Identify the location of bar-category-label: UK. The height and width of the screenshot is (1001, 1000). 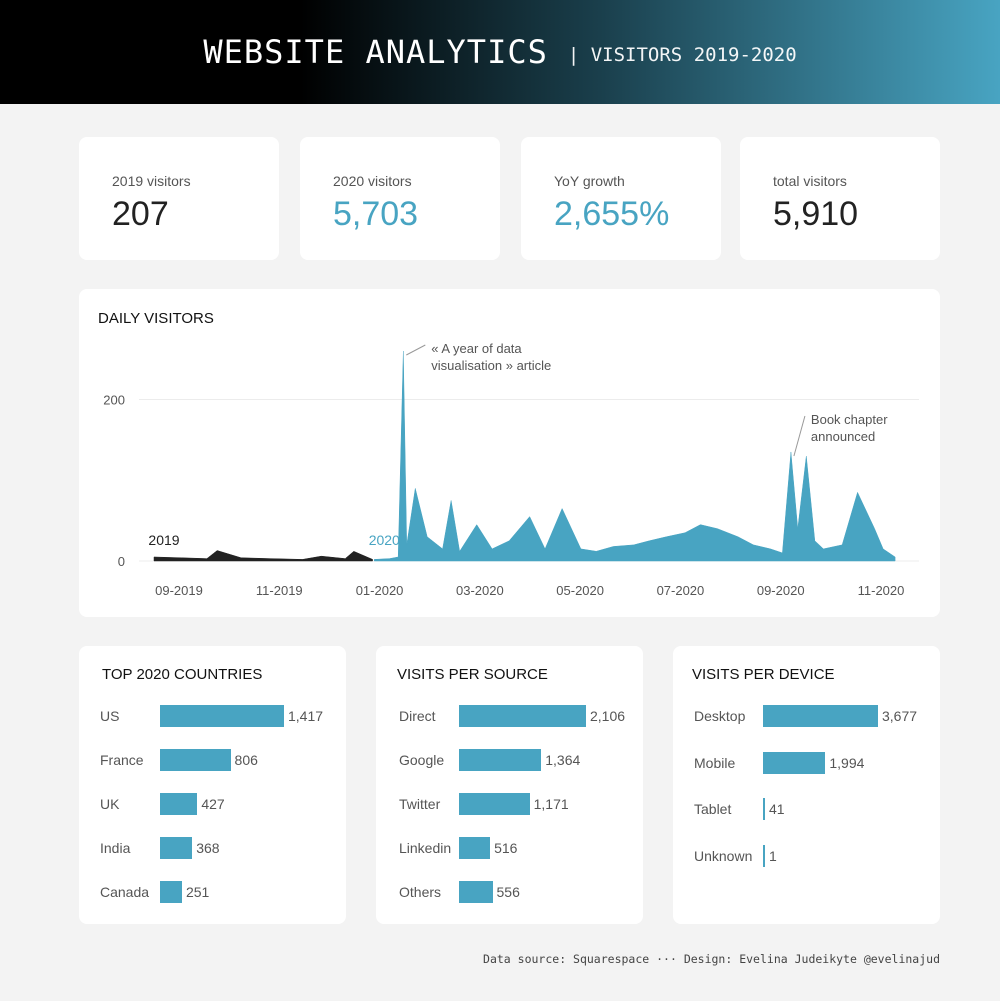
(110, 804).